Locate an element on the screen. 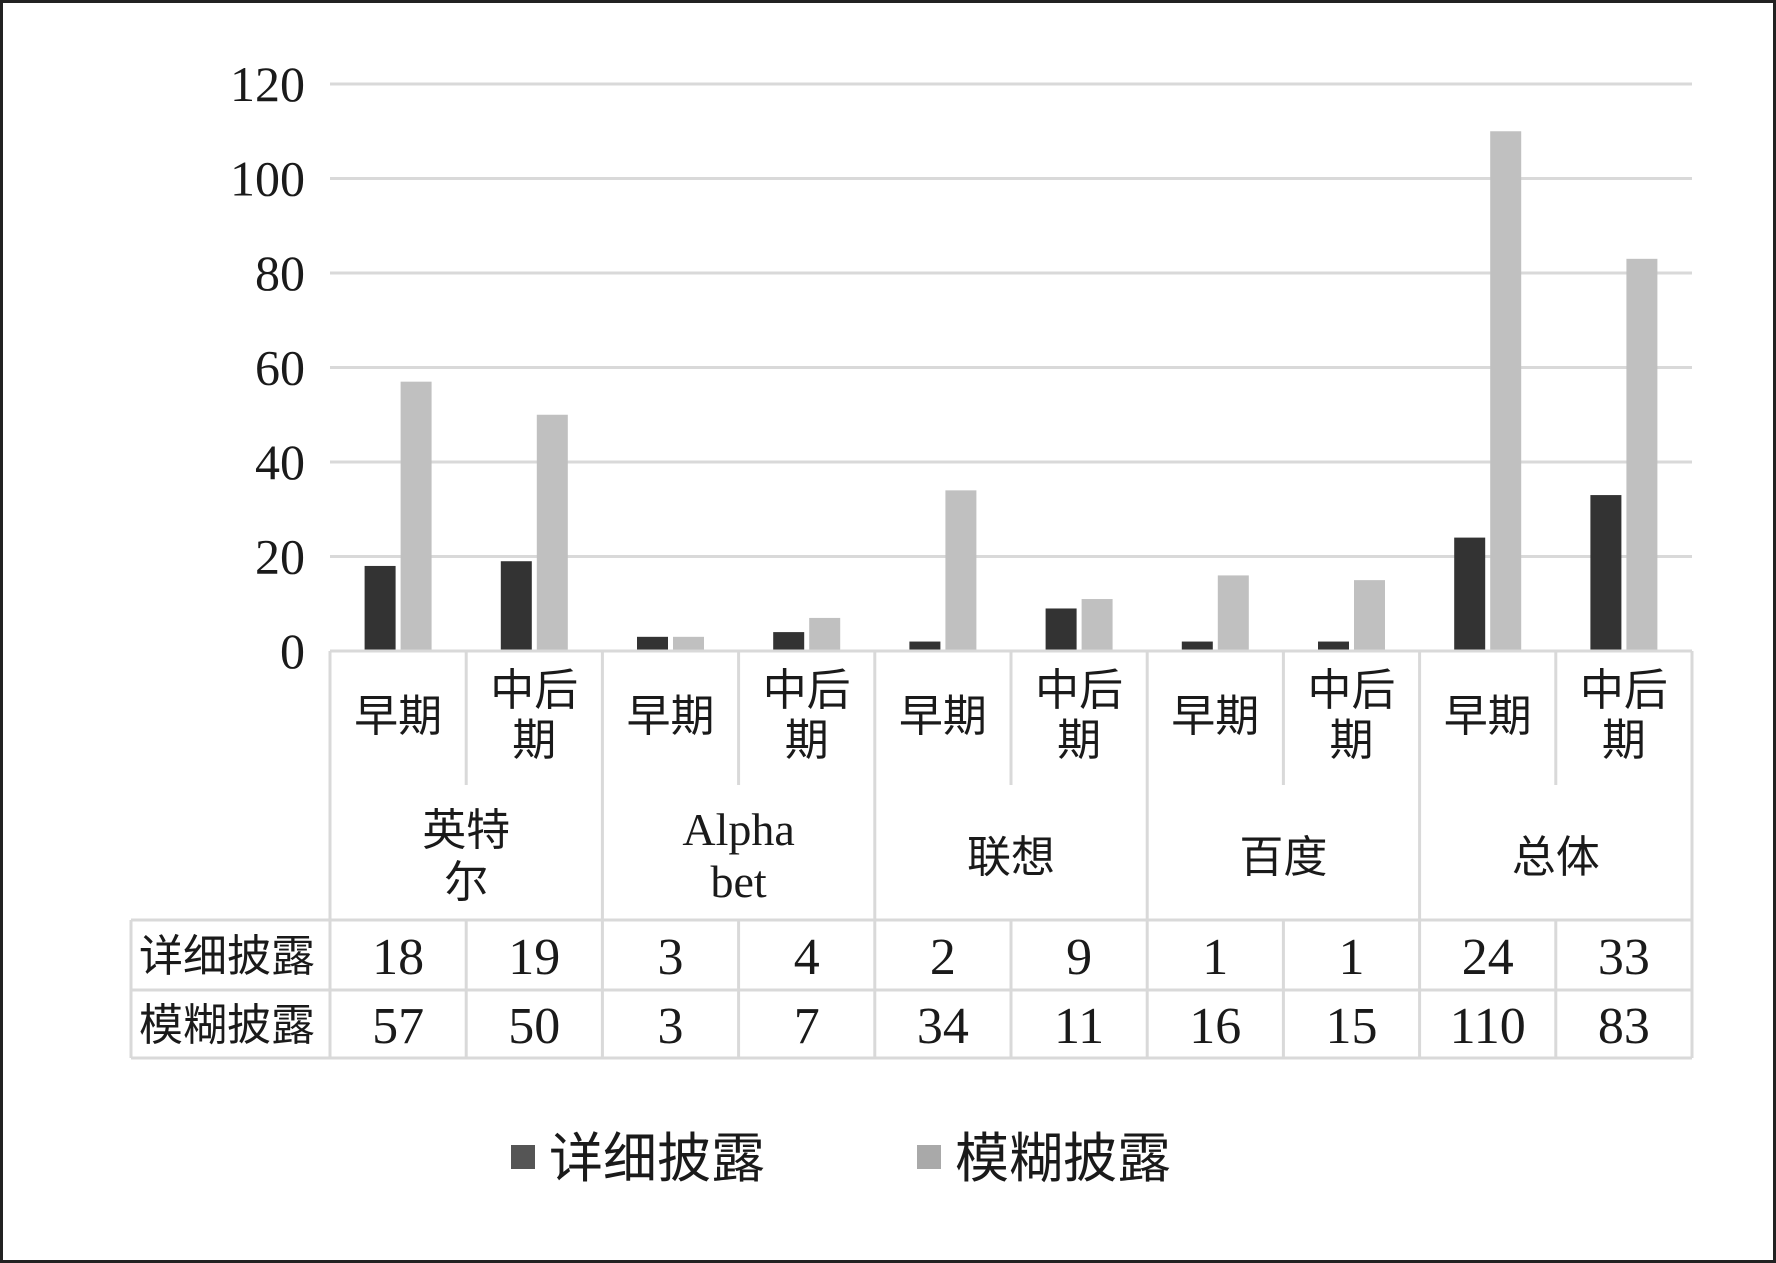  table-value: 19 is located at coordinates (534, 957).